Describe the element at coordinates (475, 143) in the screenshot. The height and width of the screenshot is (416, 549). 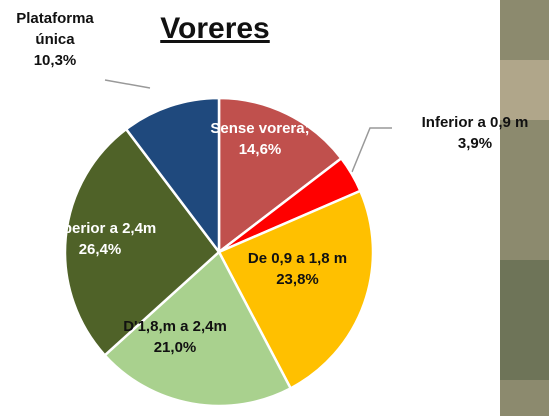
I see `value-label: 3,9%` at that location.